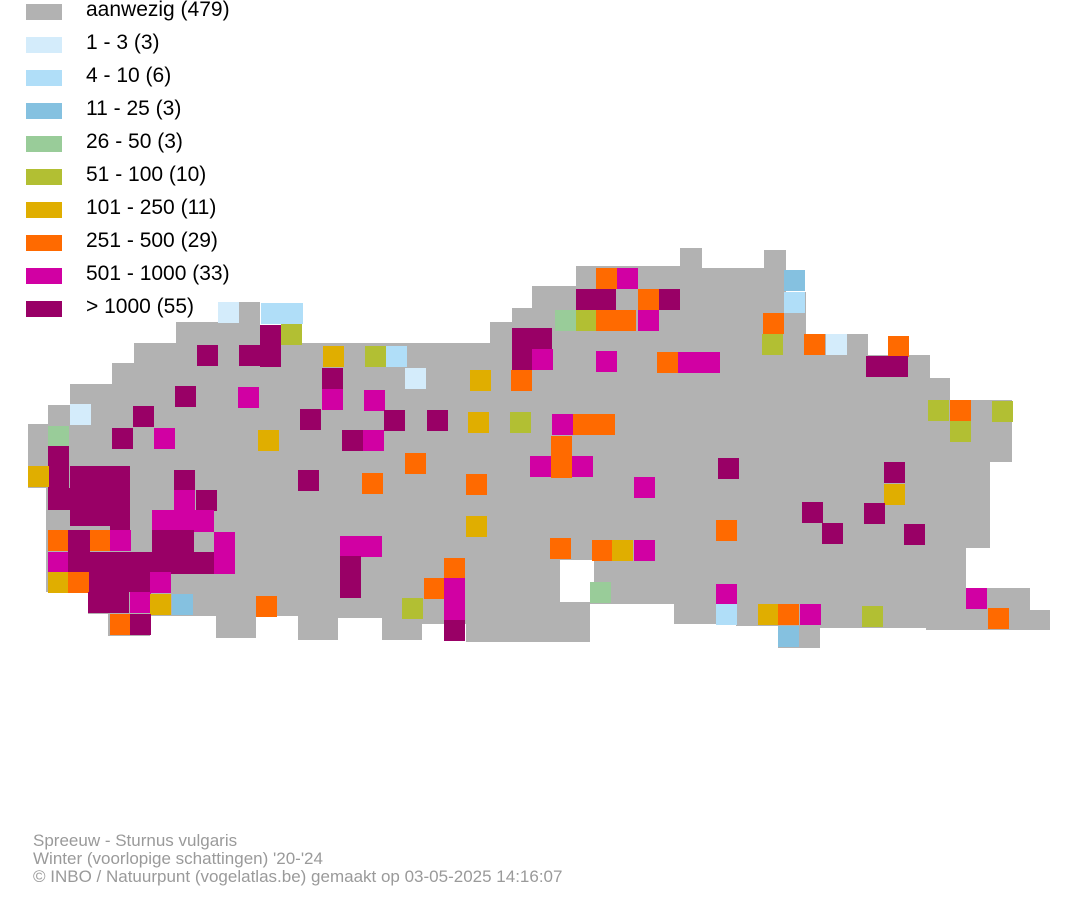 This screenshot has width=1074, height=900. What do you see at coordinates (129, 75) in the screenshot?
I see `legend-label: 4 - 10 (6)` at bounding box center [129, 75].